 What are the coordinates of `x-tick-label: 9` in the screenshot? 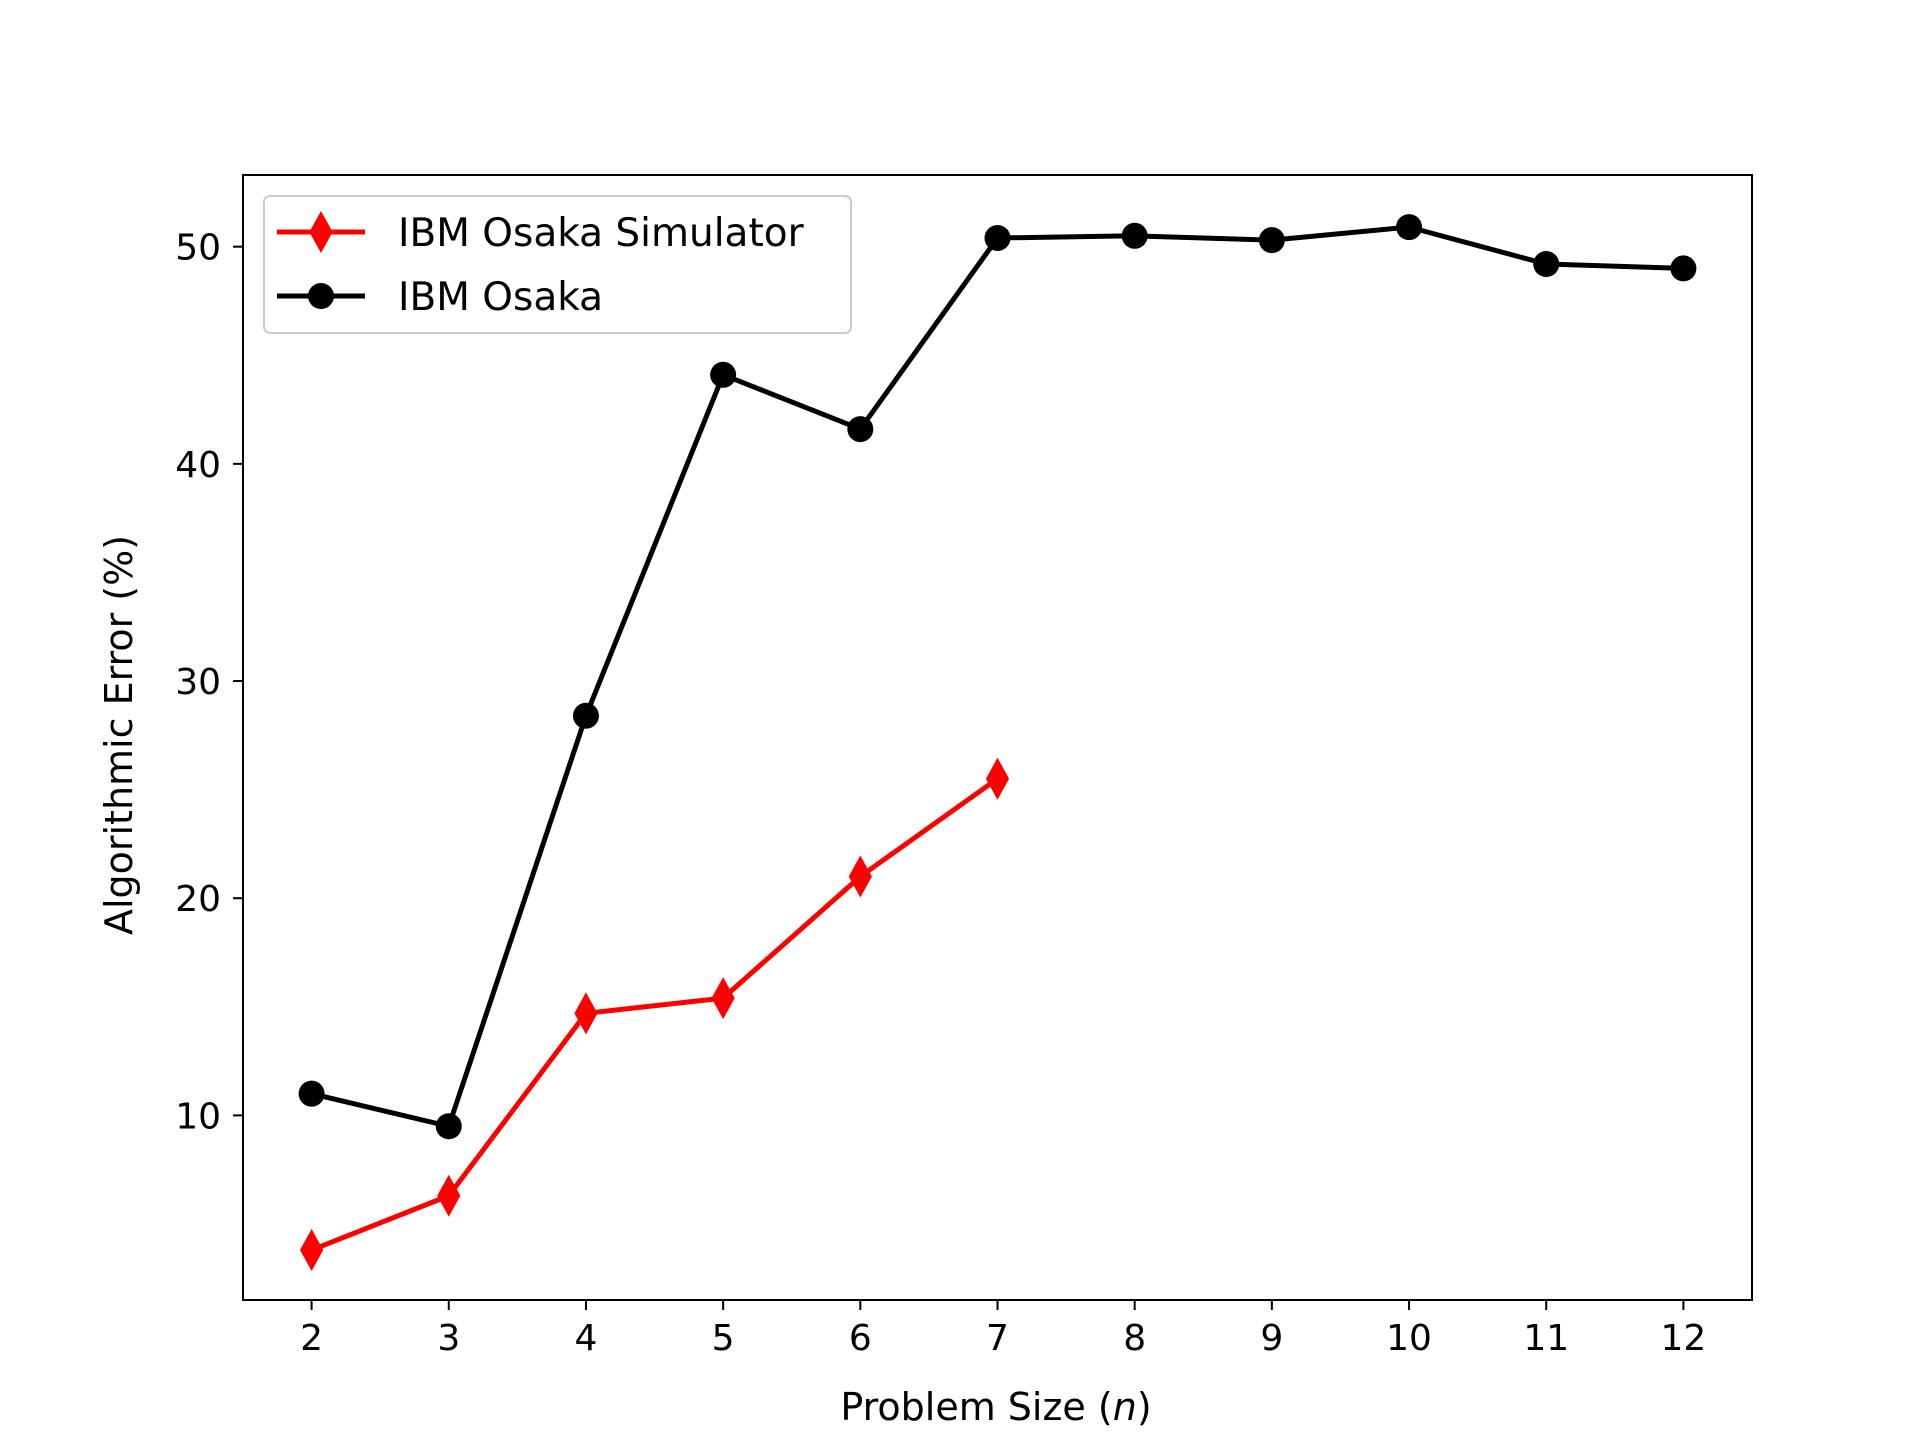 It's located at (1271, 1338).